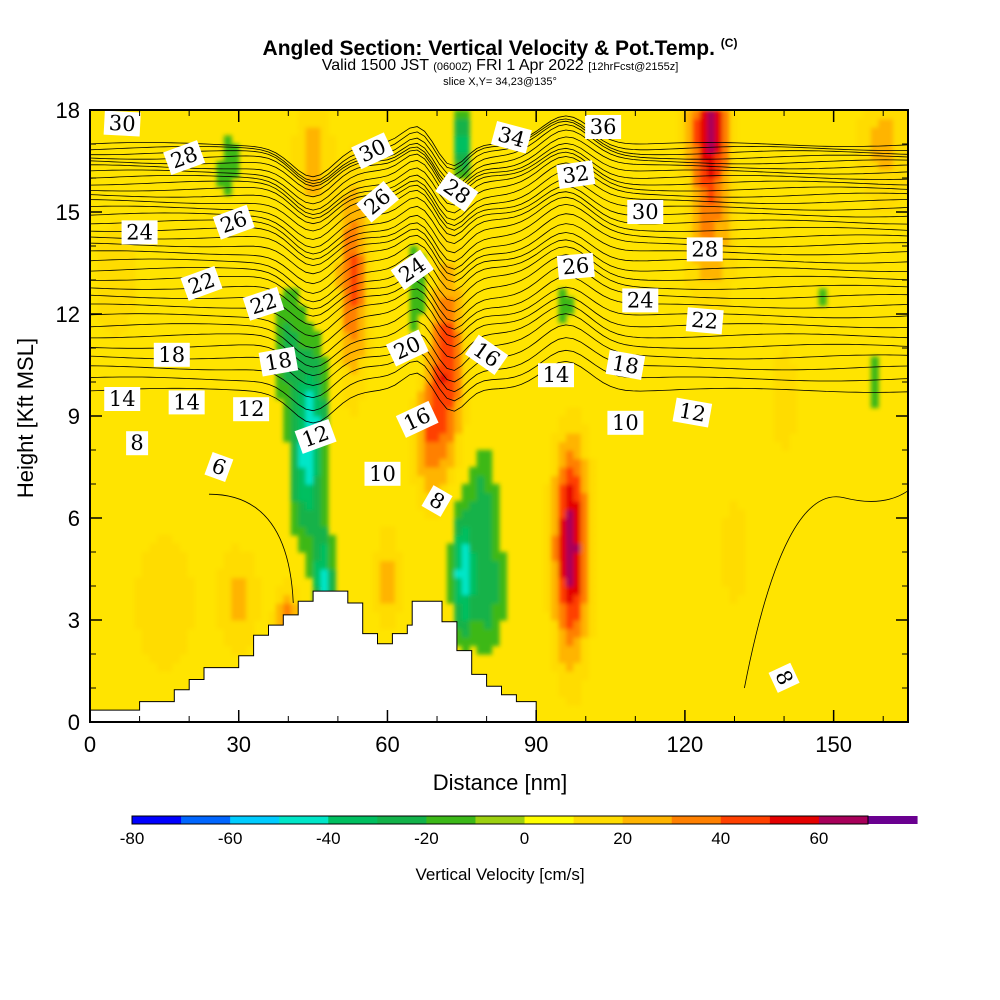 The height and width of the screenshot is (1000, 1000). I want to click on colorbar: -80 -60 -40 -20 0 20 40 60, so click(519, 831).